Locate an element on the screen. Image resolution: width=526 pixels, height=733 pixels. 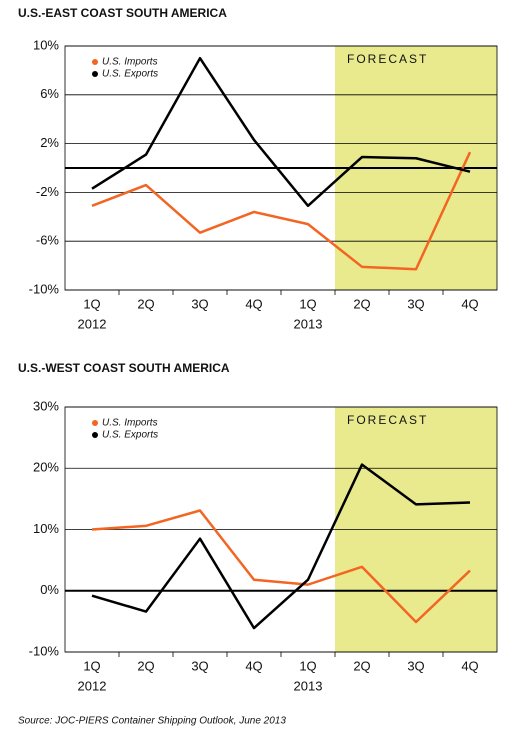
y-tick-label: 2% is located at coordinates (49, 142).